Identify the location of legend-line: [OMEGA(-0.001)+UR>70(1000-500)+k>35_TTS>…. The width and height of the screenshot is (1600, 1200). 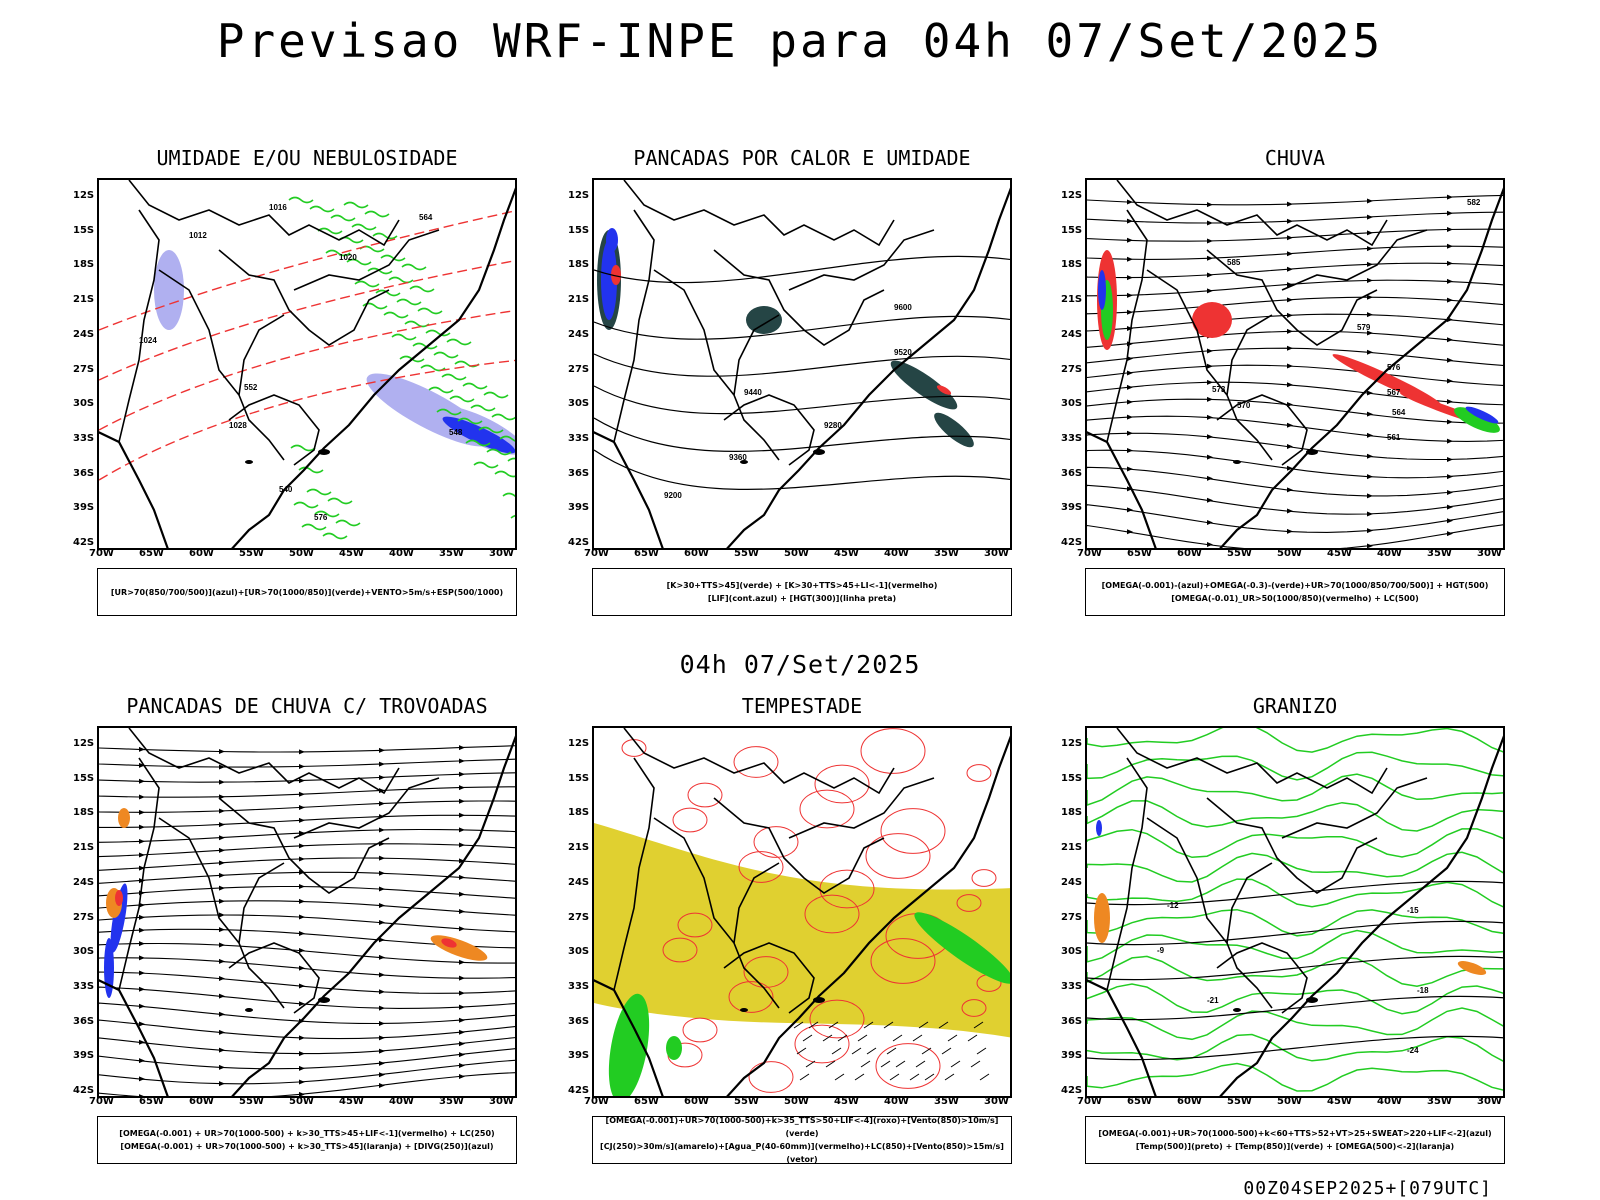
(802, 1127).